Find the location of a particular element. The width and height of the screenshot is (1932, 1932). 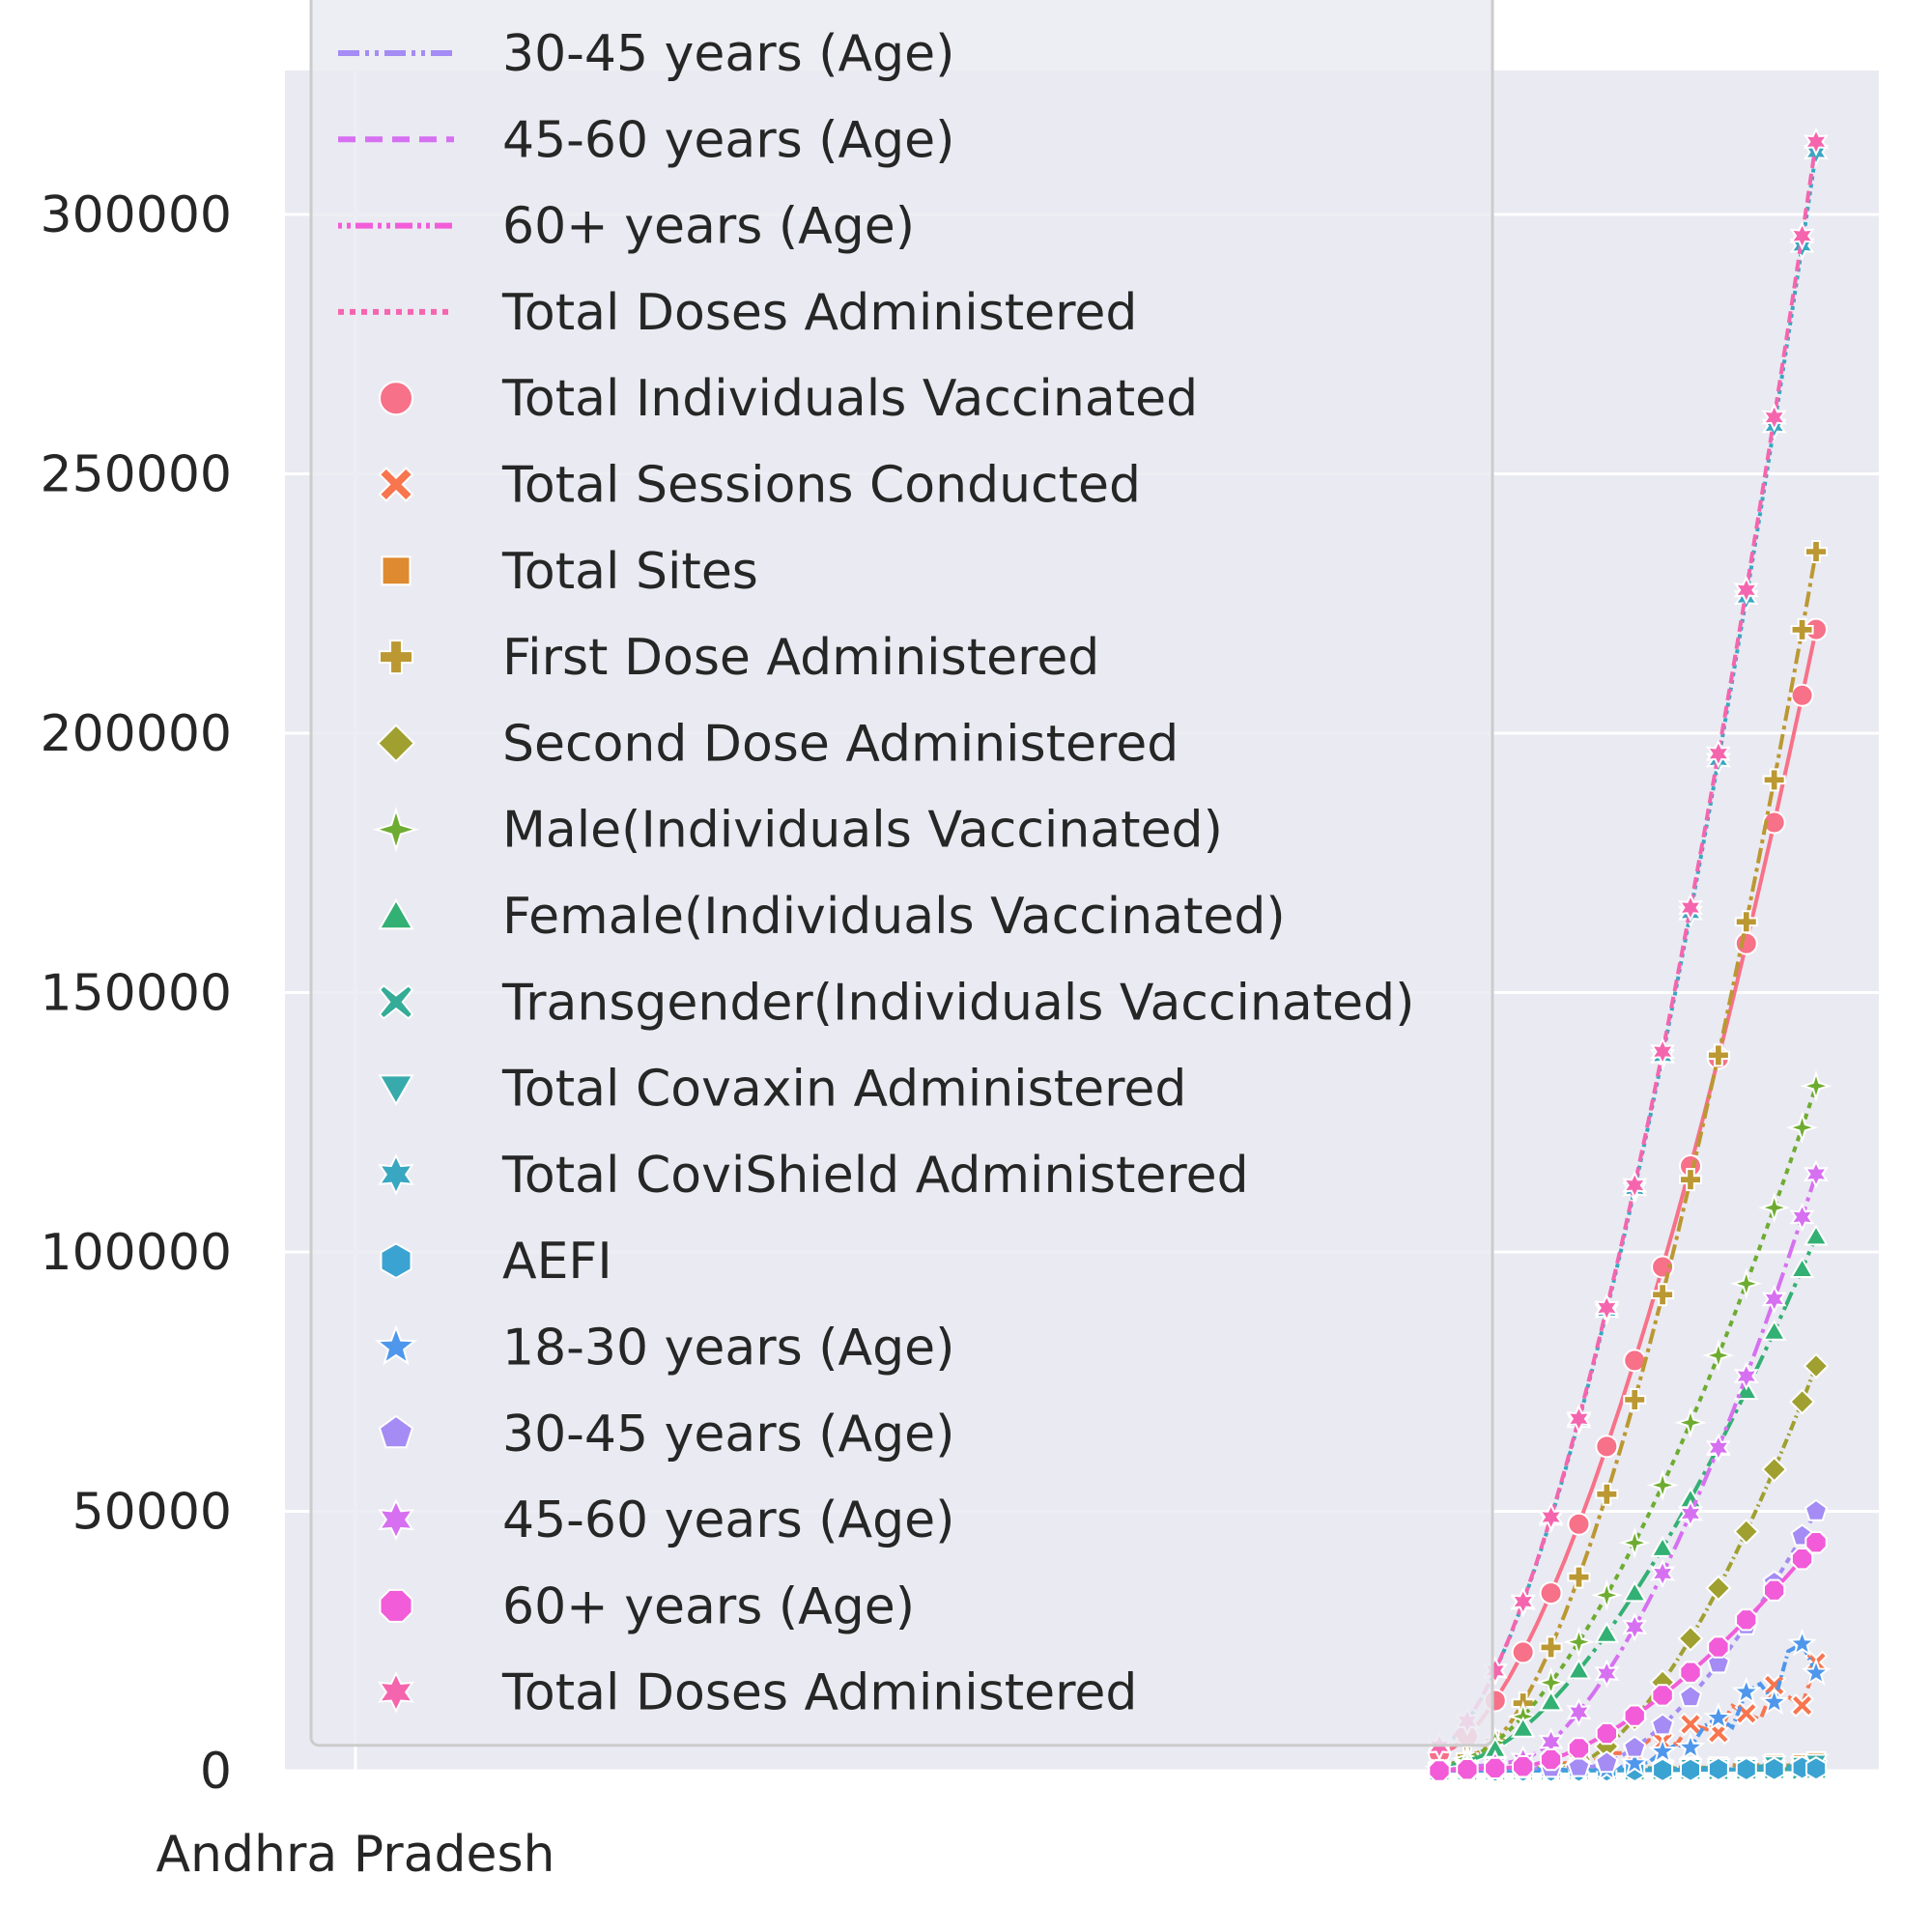

legend-label: Male(Individuals Vaccinated) is located at coordinates (862, 831).